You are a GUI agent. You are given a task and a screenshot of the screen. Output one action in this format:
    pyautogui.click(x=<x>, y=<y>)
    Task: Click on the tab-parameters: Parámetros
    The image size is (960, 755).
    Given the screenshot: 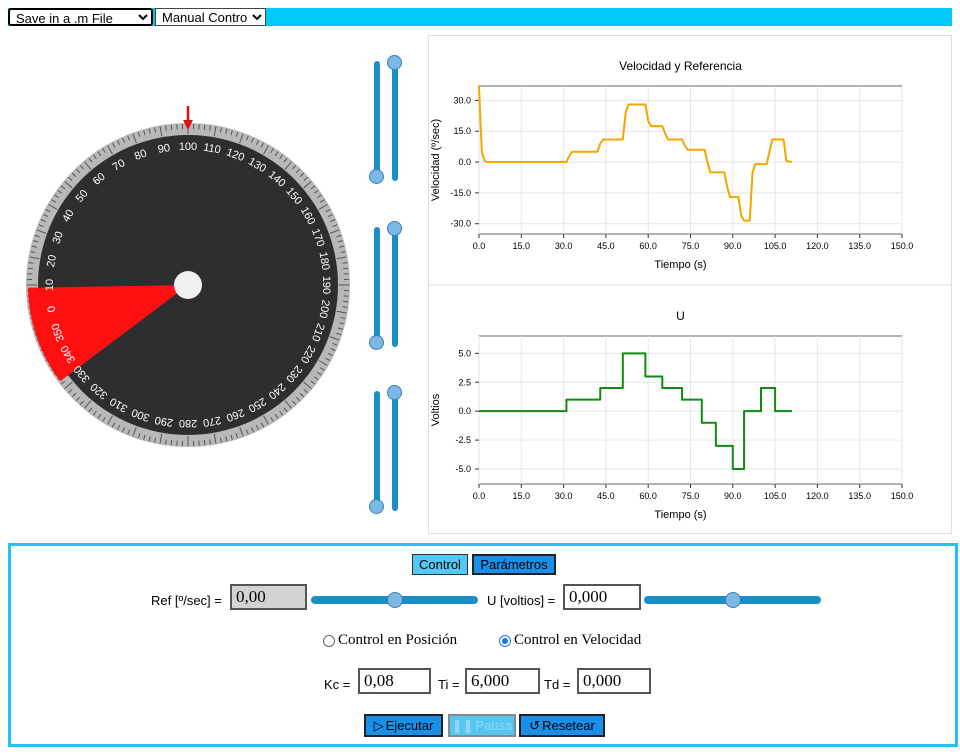 What is the action you would take?
    pyautogui.click(x=514, y=564)
    